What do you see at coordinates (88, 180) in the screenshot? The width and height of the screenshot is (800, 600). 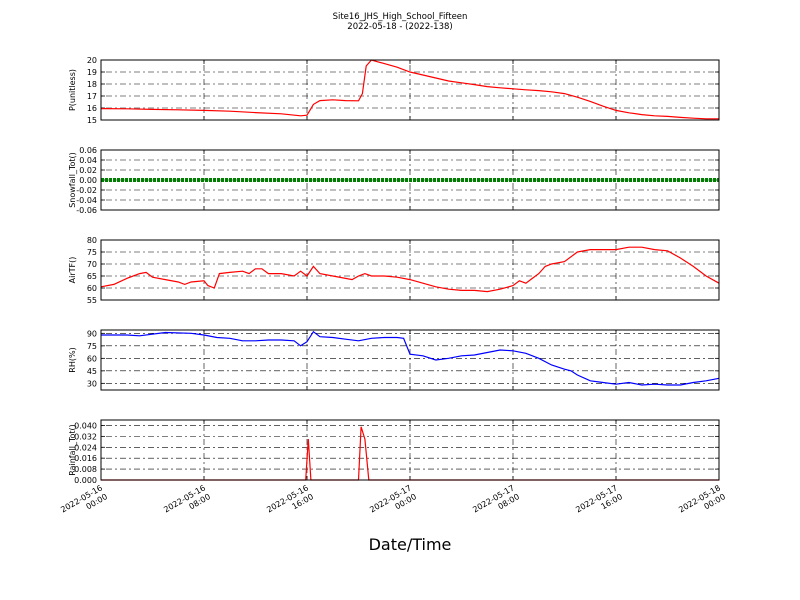 I see `y-tick-label: 0.00` at bounding box center [88, 180].